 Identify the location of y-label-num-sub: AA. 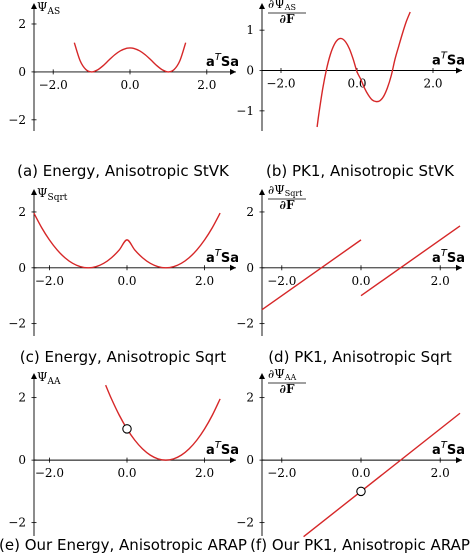
(290, 377).